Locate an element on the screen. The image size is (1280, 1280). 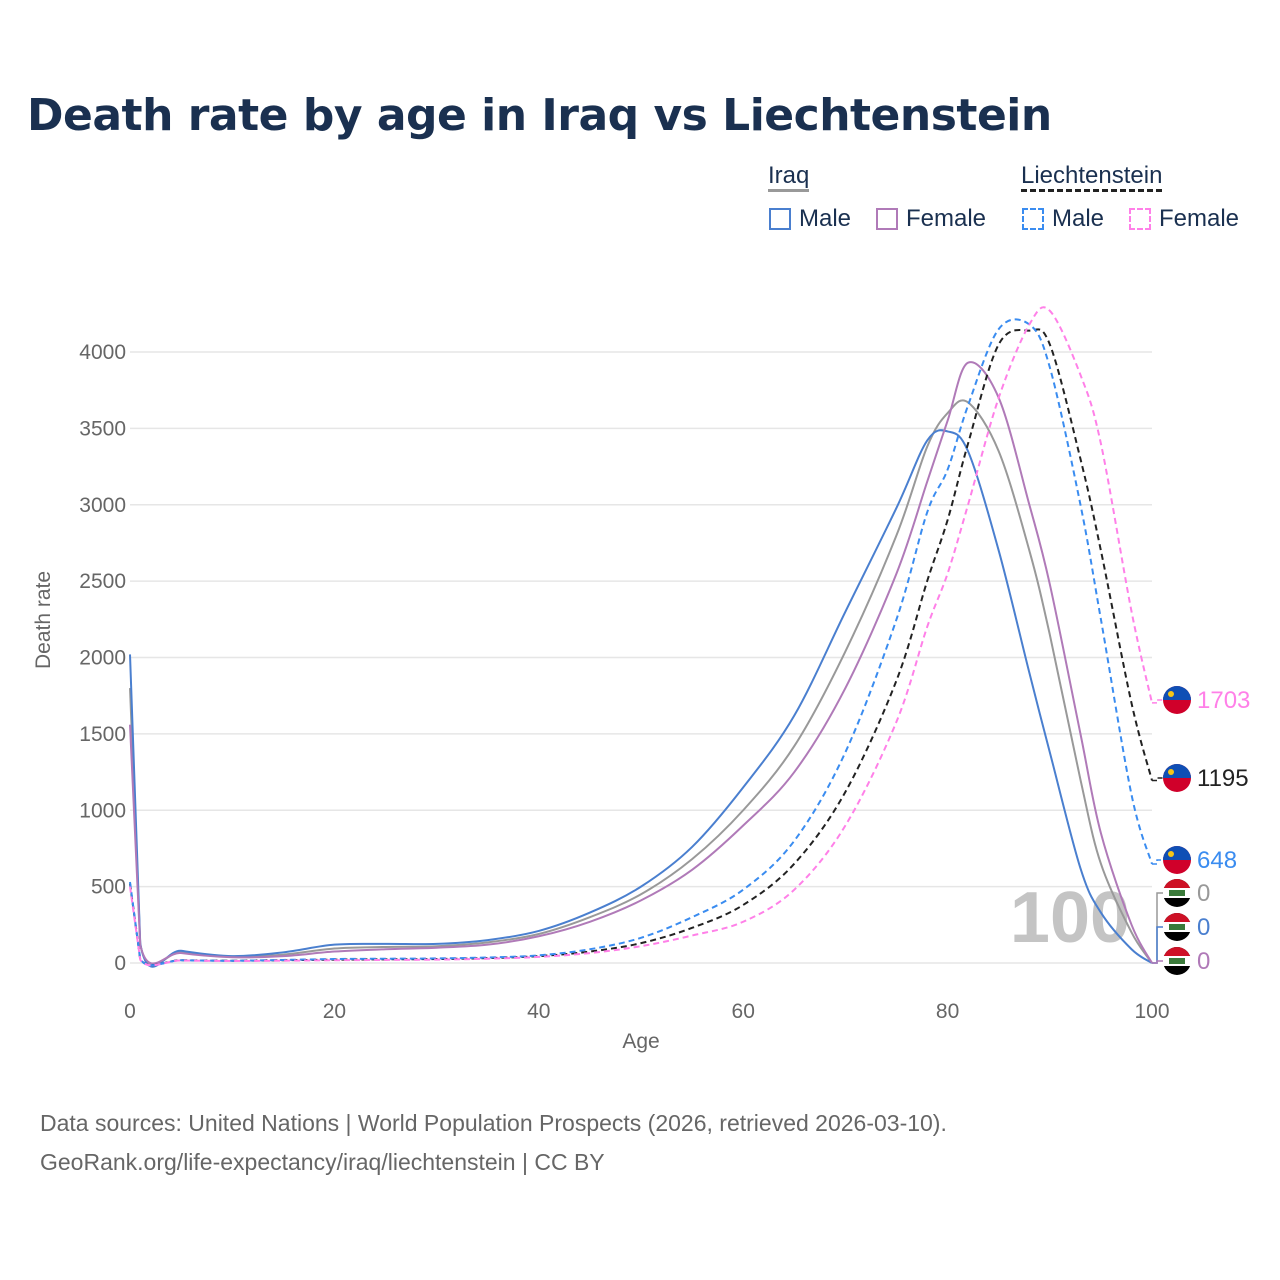
legend-item-li-female: Female is located at coordinates (1199, 218).